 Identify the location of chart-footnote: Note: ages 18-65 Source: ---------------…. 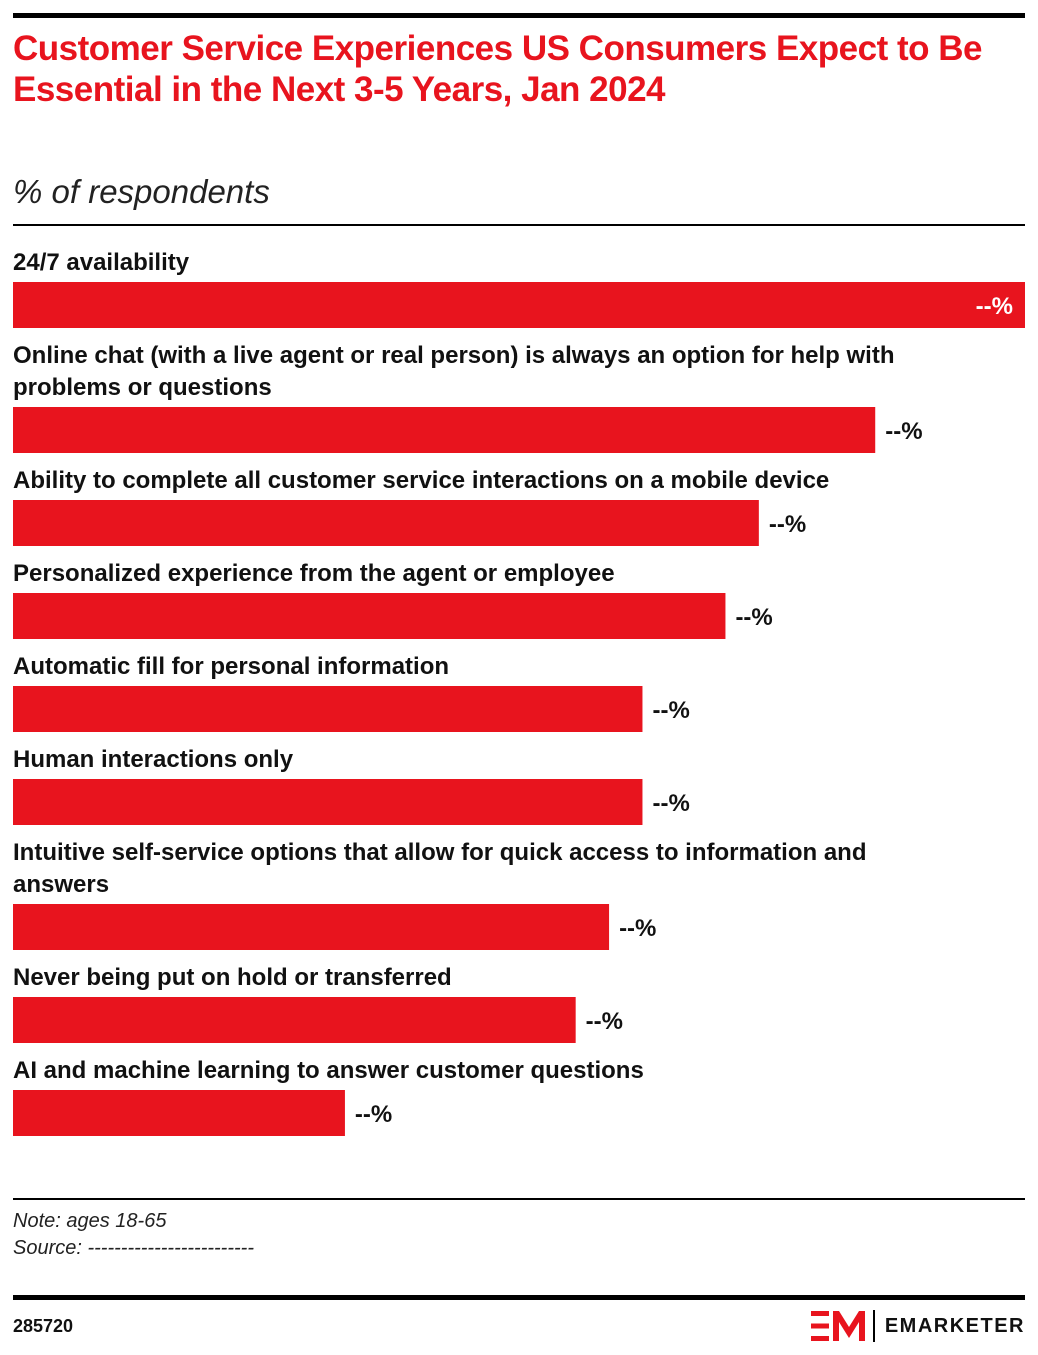
(133, 1235).